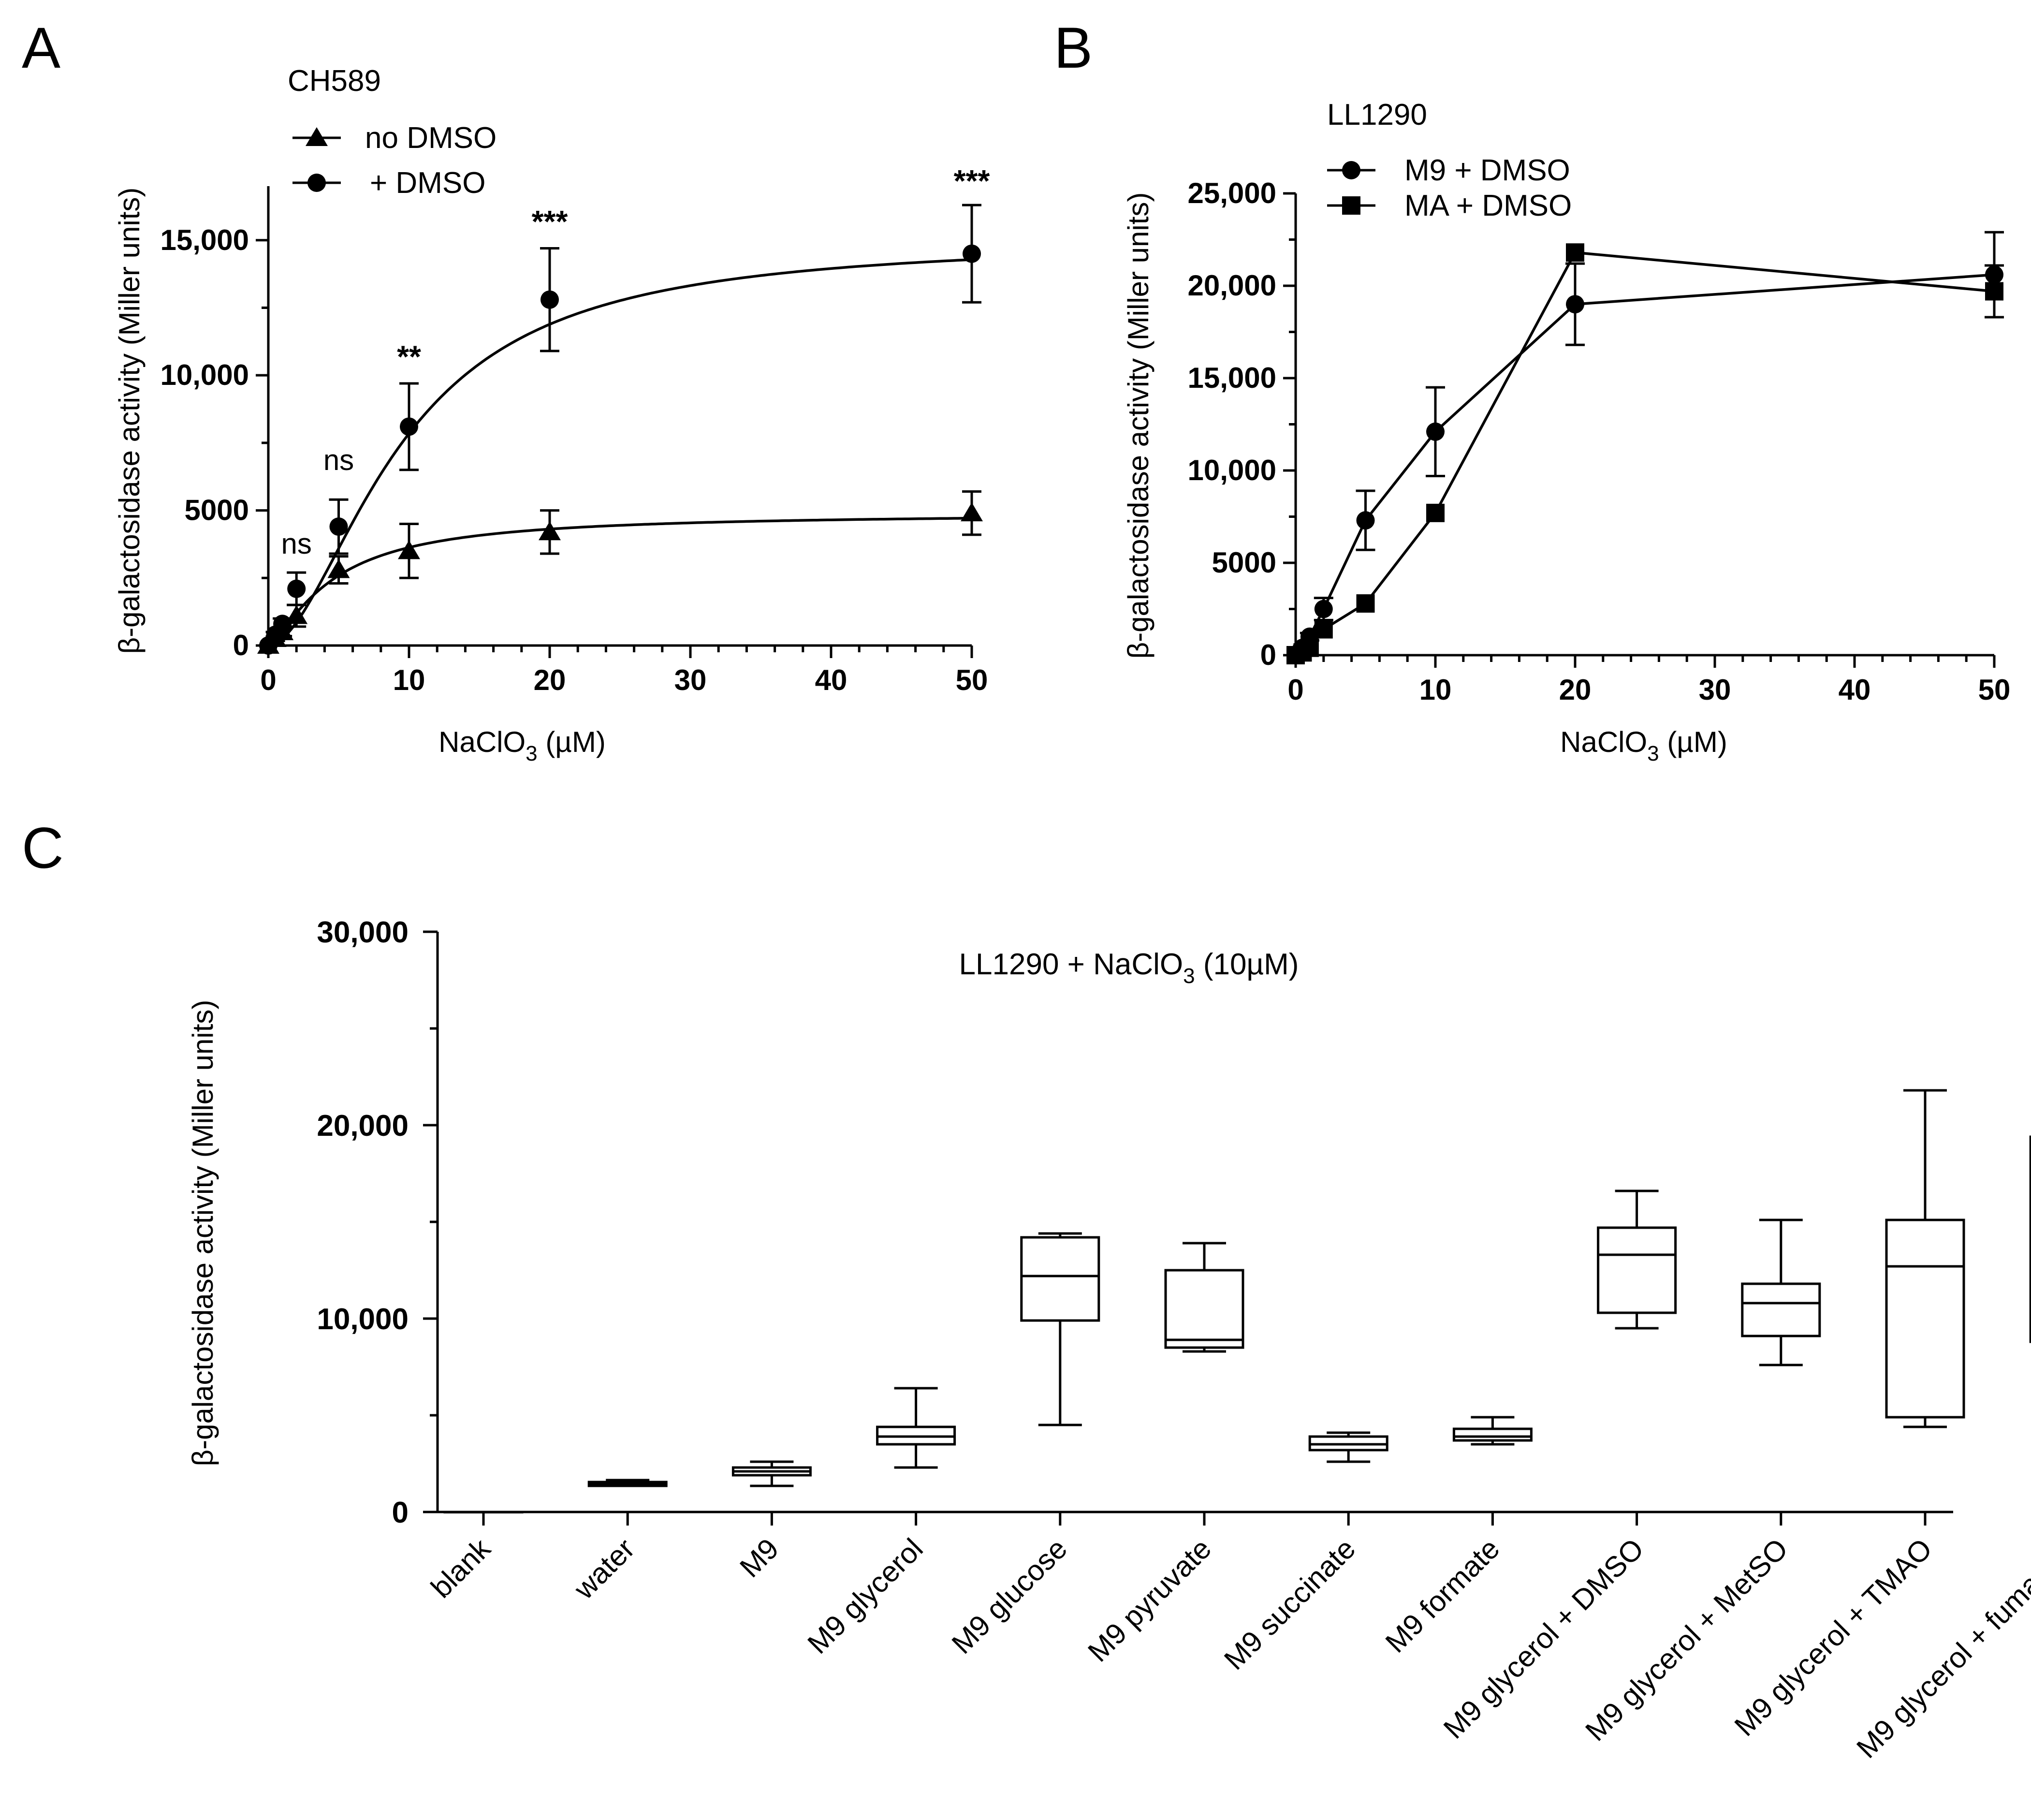 The width and height of the screenshot is (2031, 1820). I want to click on chart-b-series-0-point-x10, so click(1435, 432).